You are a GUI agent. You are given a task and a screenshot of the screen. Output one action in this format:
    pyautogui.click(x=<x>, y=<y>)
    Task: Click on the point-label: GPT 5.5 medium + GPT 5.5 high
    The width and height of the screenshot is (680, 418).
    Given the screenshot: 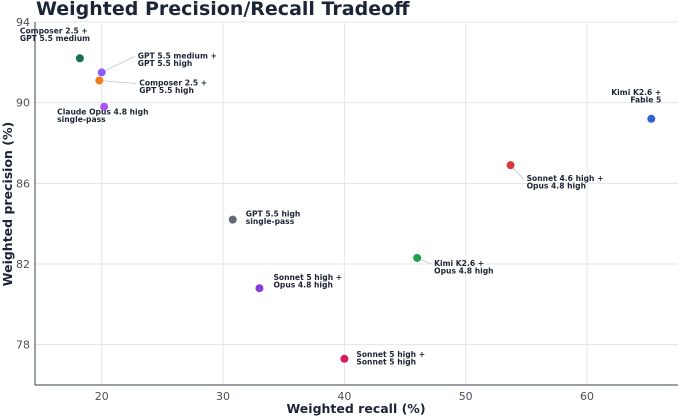 What is the action you would take?
    pyautogui.click(x=177, y=59)
    